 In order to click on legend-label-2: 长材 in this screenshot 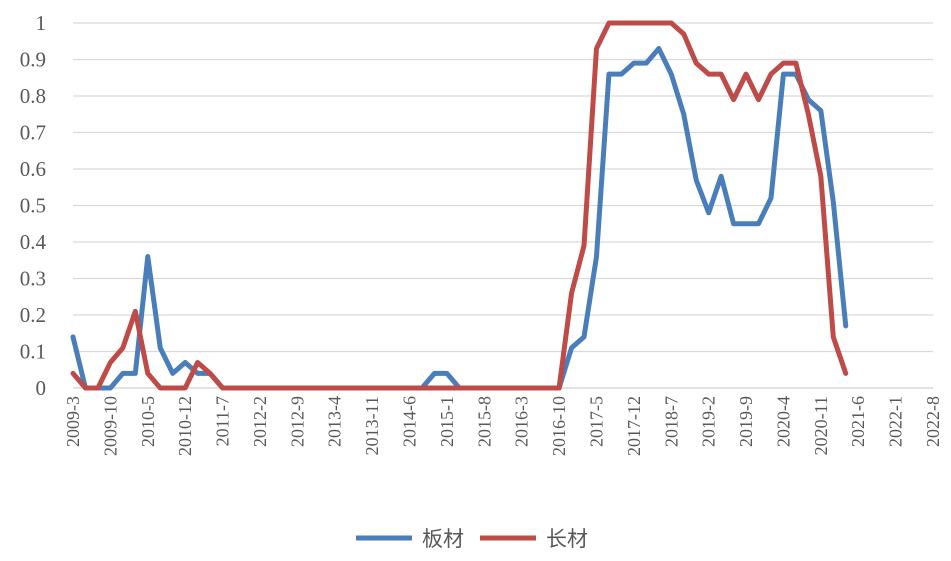, I will do `click(567, 539)`.